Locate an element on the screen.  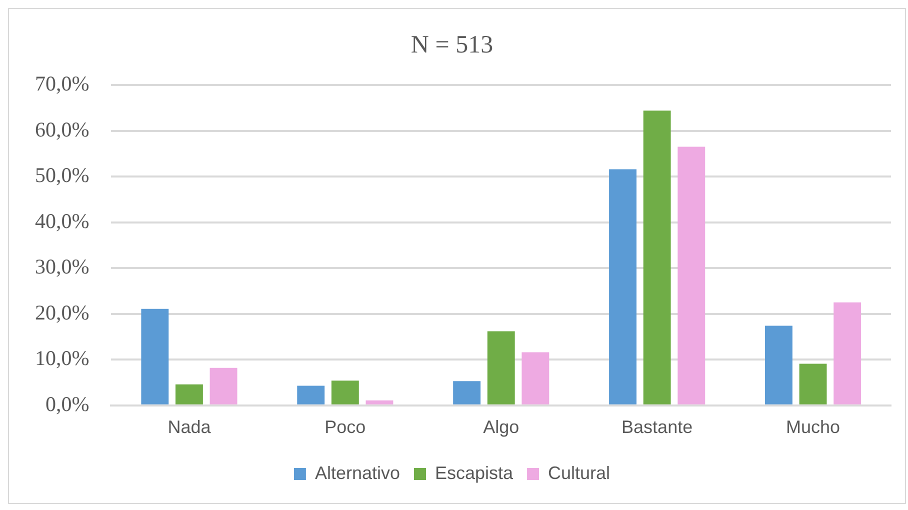
y-tick-label: 30,0% is located at coordinates (62, 266).